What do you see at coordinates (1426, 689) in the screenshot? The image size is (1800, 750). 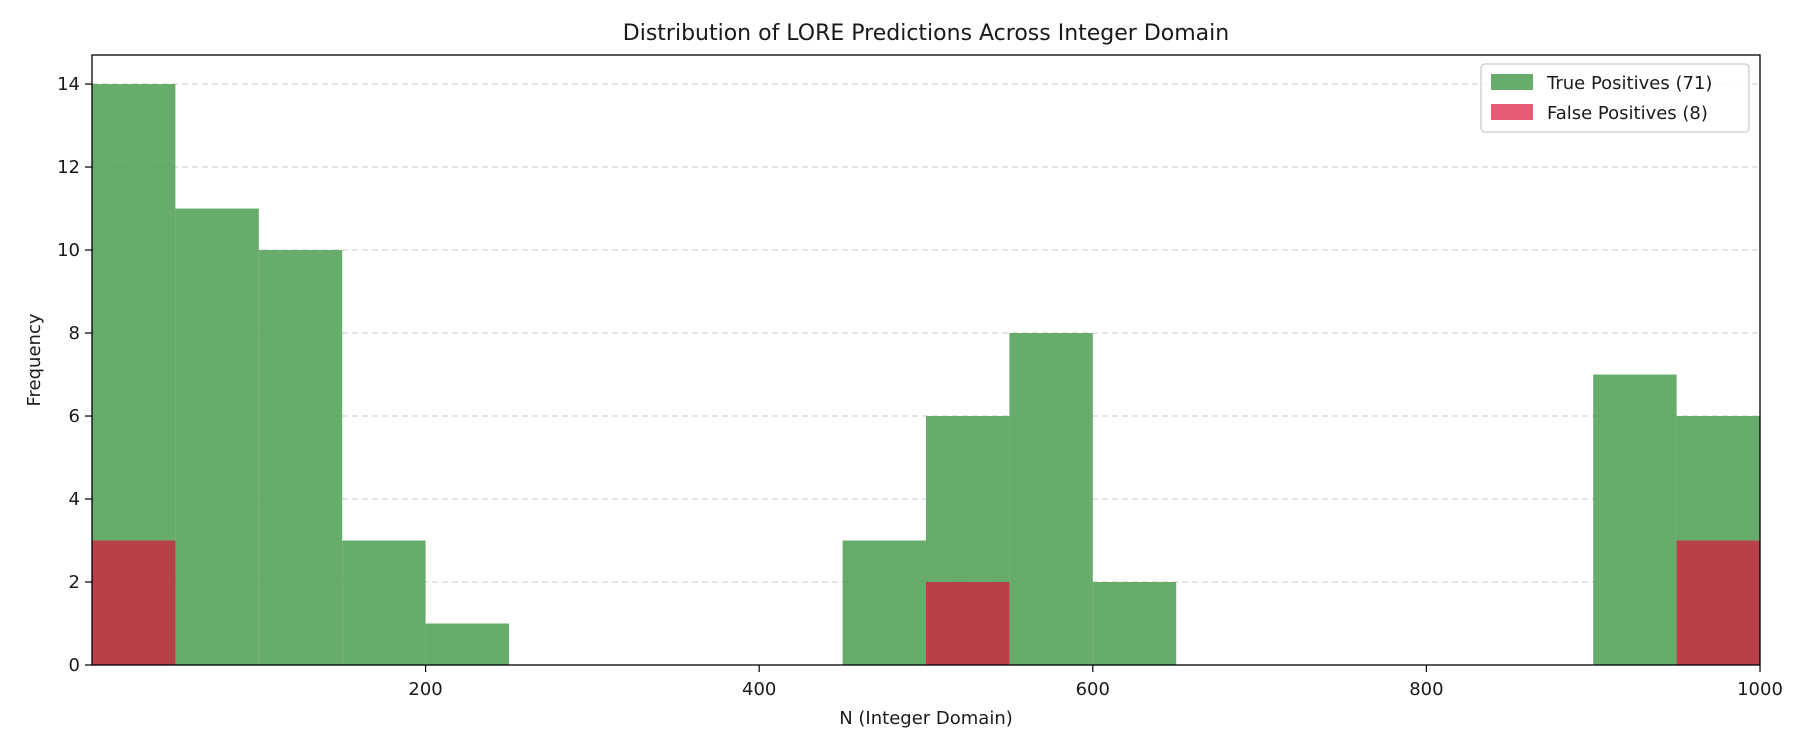 I see `x-tick-label: 800` at bounding box center [1426, 689].